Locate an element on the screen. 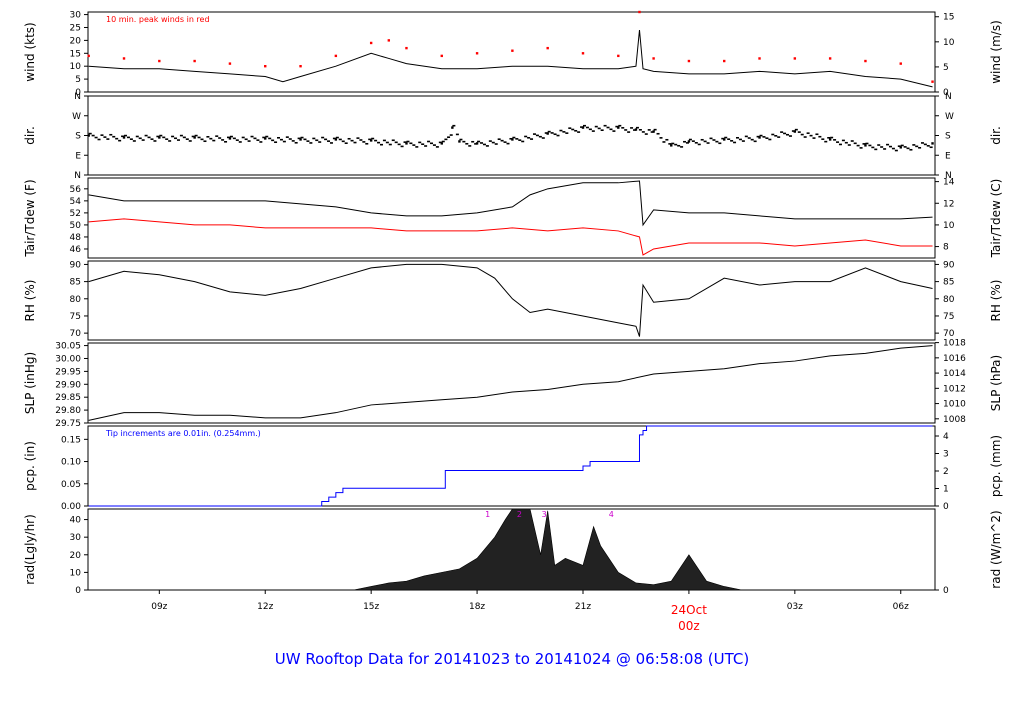 The width and height of the screenshot is (1024, 704). dir-ytick-label-right: W is located at coordinates (949, 117).